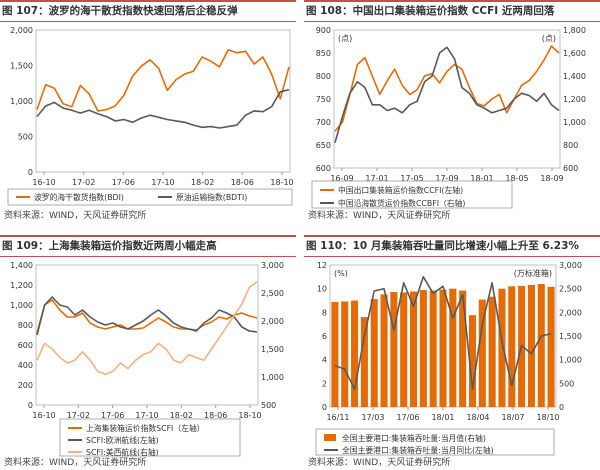 This screenshot has width=600, height=470. Describe the element at coordinates (442, 417) in the screenshot. I see `x-tick-label: 18/01` at that location.